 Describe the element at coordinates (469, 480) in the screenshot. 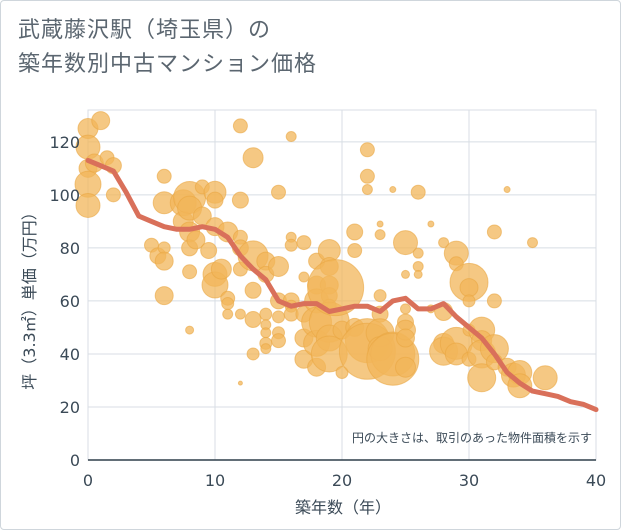

I see `x-tick-label: 30` at that location.